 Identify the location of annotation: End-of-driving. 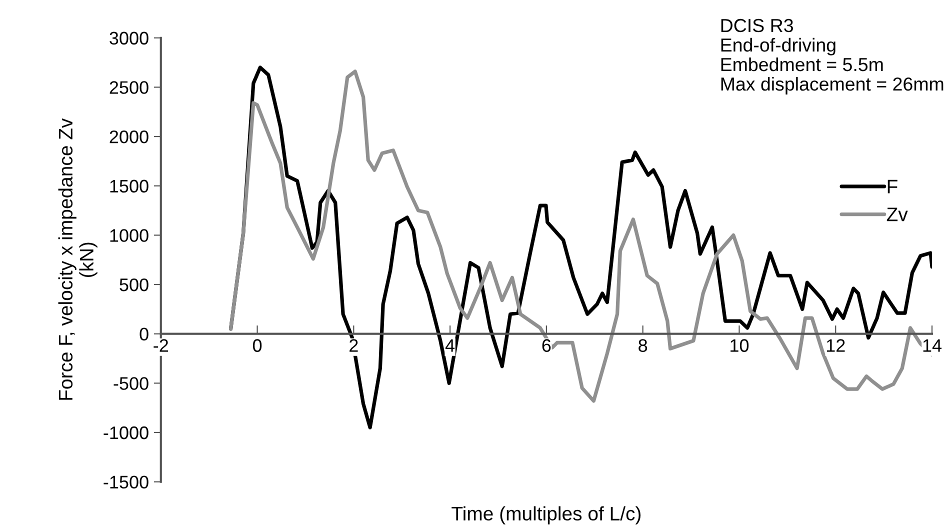
(778, 47).